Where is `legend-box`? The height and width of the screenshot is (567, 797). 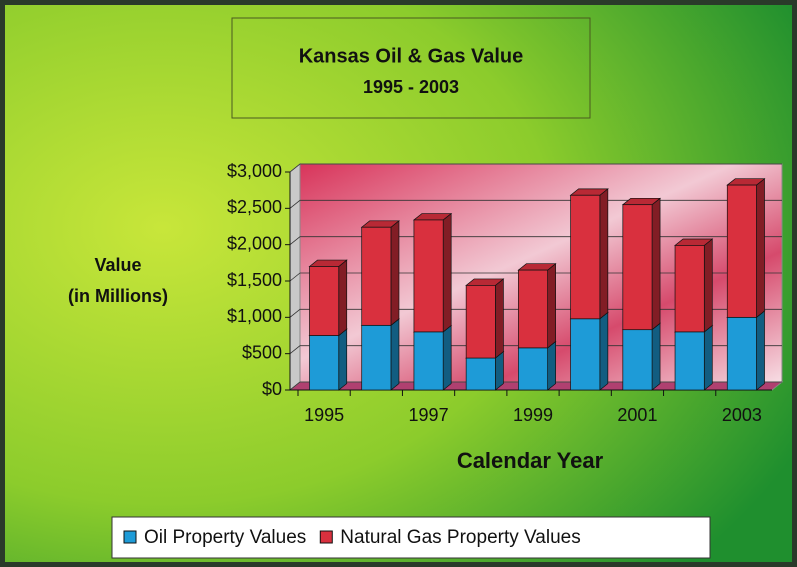 legend-box is located at coordinates (411, 537).